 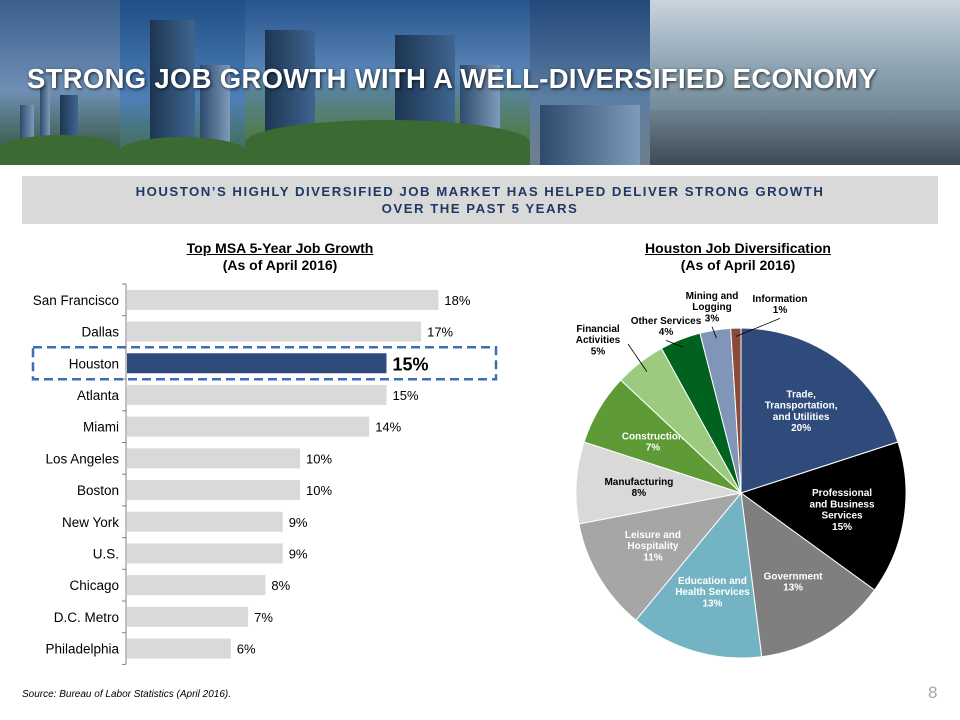 What do you see at coordinates (283, 299) in the screenshot?
I see `bar-san-francisco` at bounding box center [283, 299].